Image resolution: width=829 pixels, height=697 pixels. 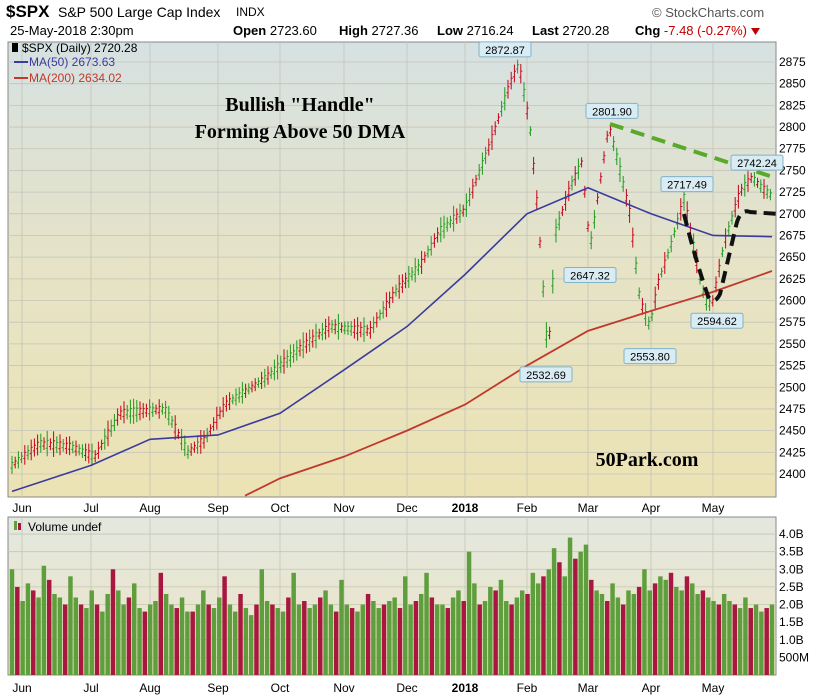 I want to click on low-label: Low, so click(x=450, y=30).